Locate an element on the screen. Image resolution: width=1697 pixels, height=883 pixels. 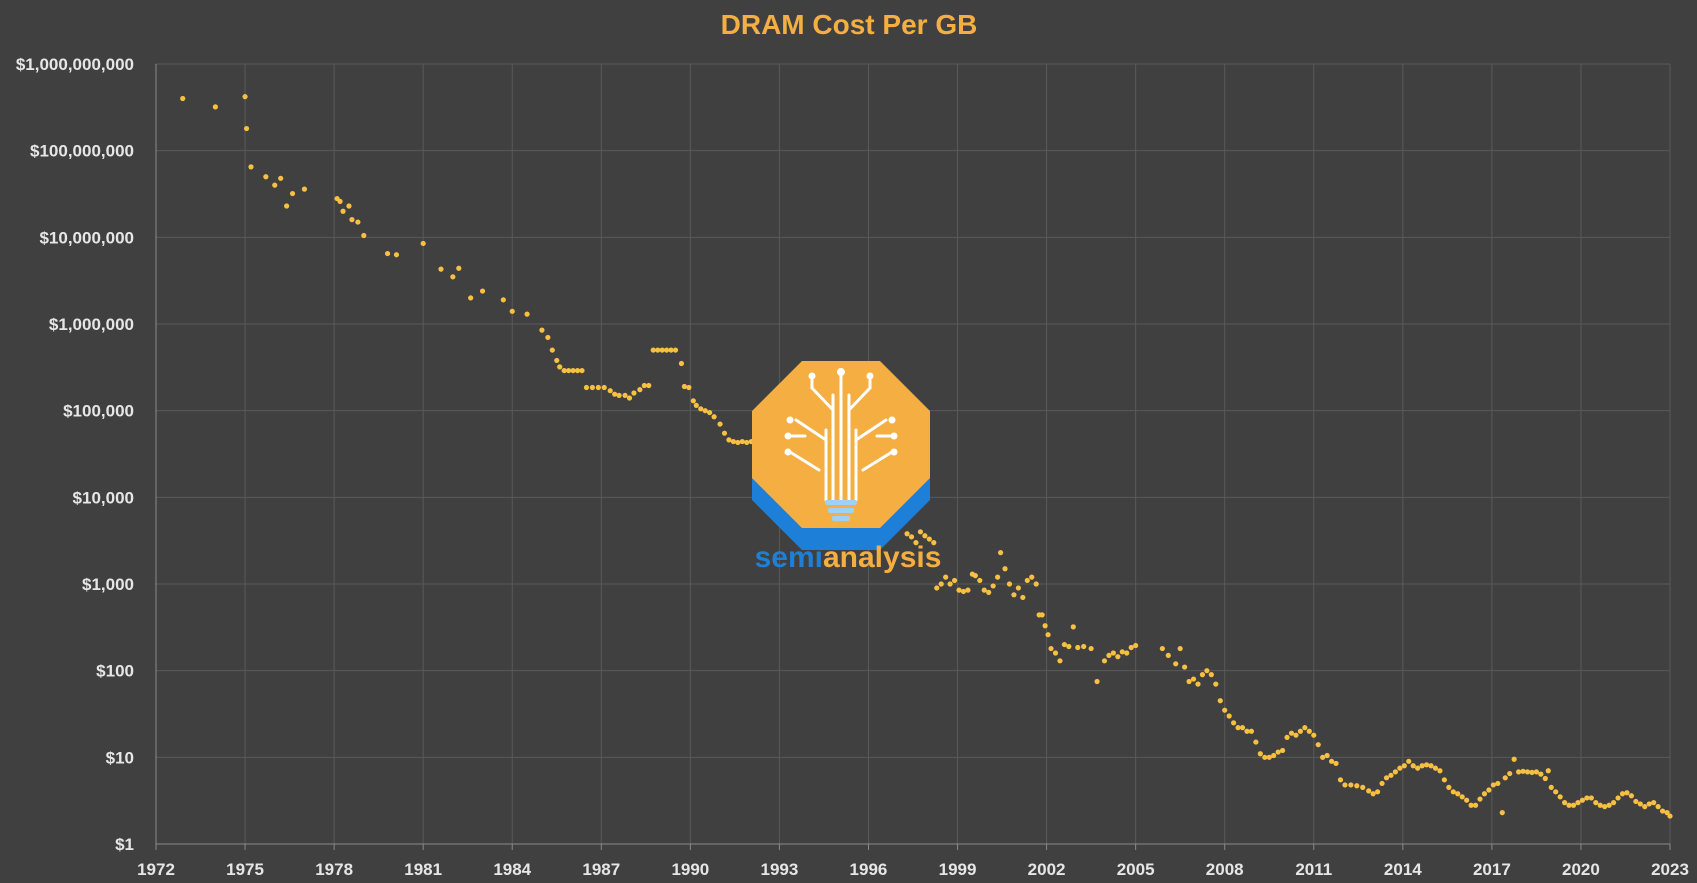
y-tick-label: $10 is located at coordinates (120, 757).